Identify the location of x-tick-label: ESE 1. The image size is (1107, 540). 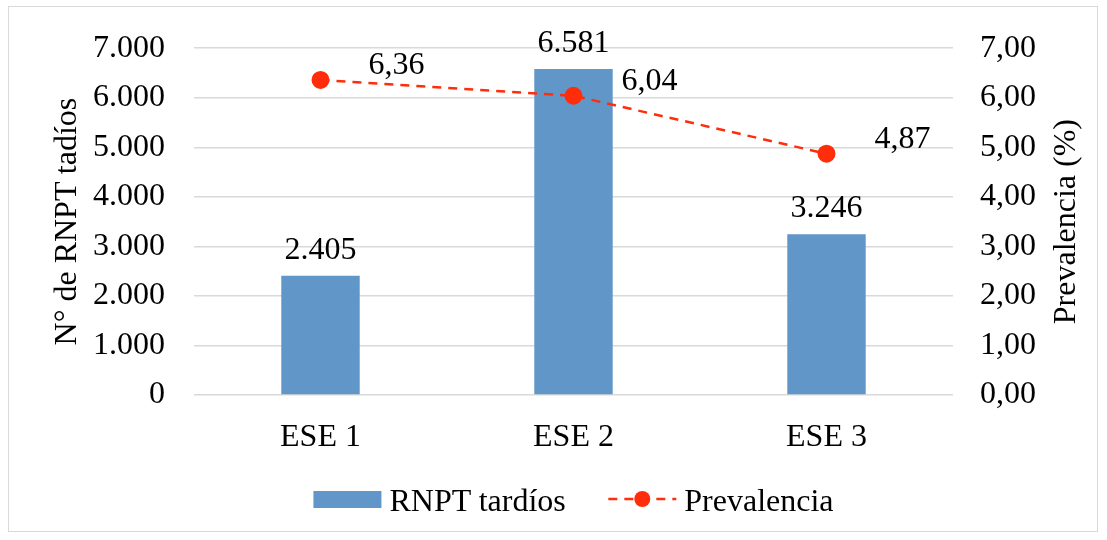
(320, 434).